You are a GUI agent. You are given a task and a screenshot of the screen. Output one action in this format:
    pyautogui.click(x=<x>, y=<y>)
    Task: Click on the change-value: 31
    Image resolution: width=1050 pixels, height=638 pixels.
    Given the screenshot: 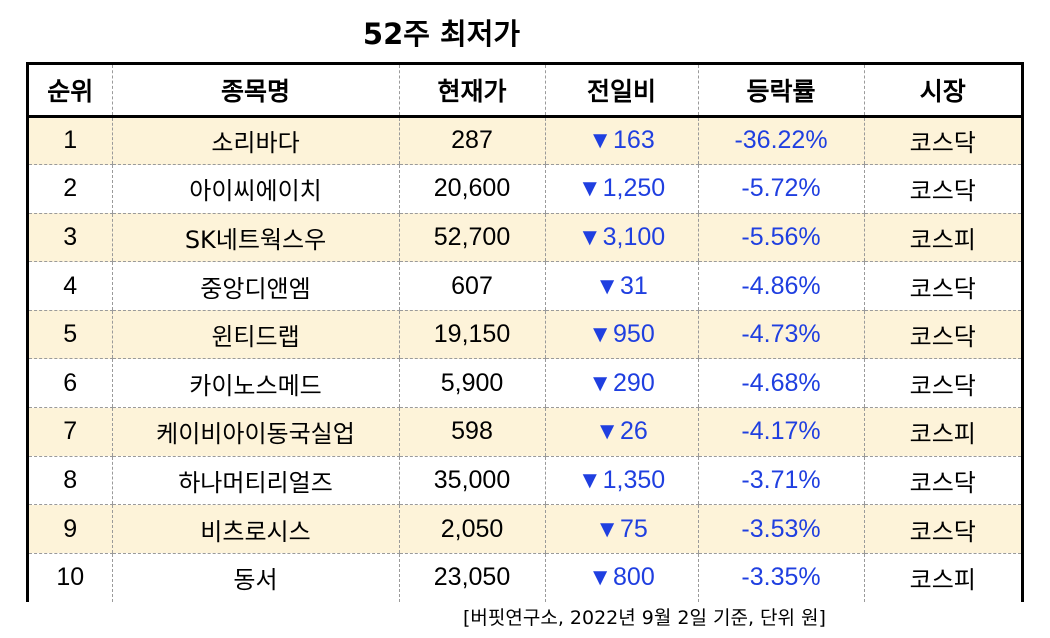 What is the action you would take?
    pyautogui.click(x=633, y=285)
    